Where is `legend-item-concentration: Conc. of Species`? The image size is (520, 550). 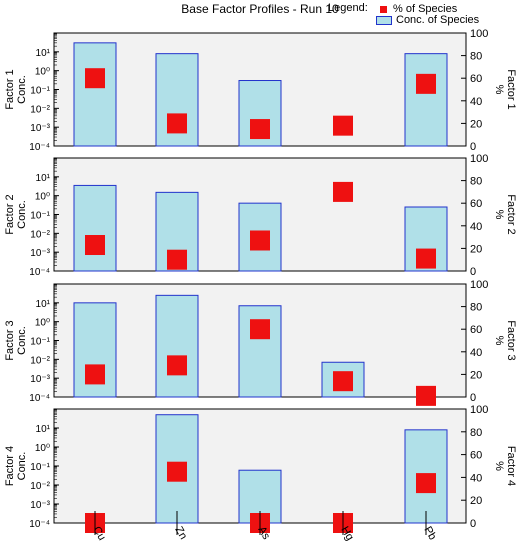
legend-item-concentration: Conc. of Species is located at coordinates (427, 20).